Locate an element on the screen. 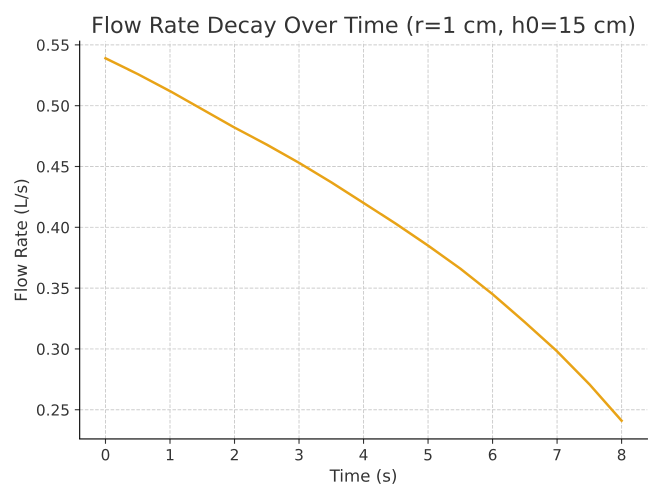  y-tick-label: 0.45 is located at coordinates (52, 166).